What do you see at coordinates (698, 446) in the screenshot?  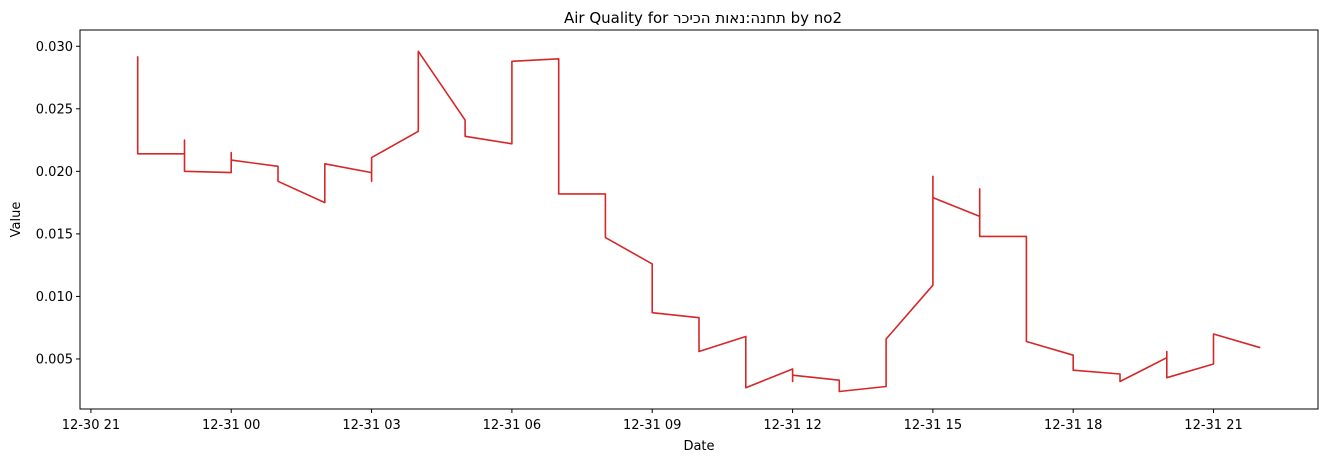 I see `x-axis-title: Date` at bounding box center [698, 446].